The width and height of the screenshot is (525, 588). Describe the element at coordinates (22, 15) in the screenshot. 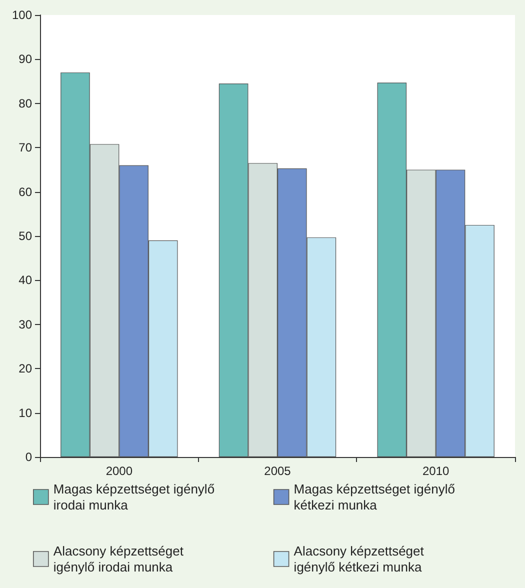

I see `y-tick-label: 100` at that location.